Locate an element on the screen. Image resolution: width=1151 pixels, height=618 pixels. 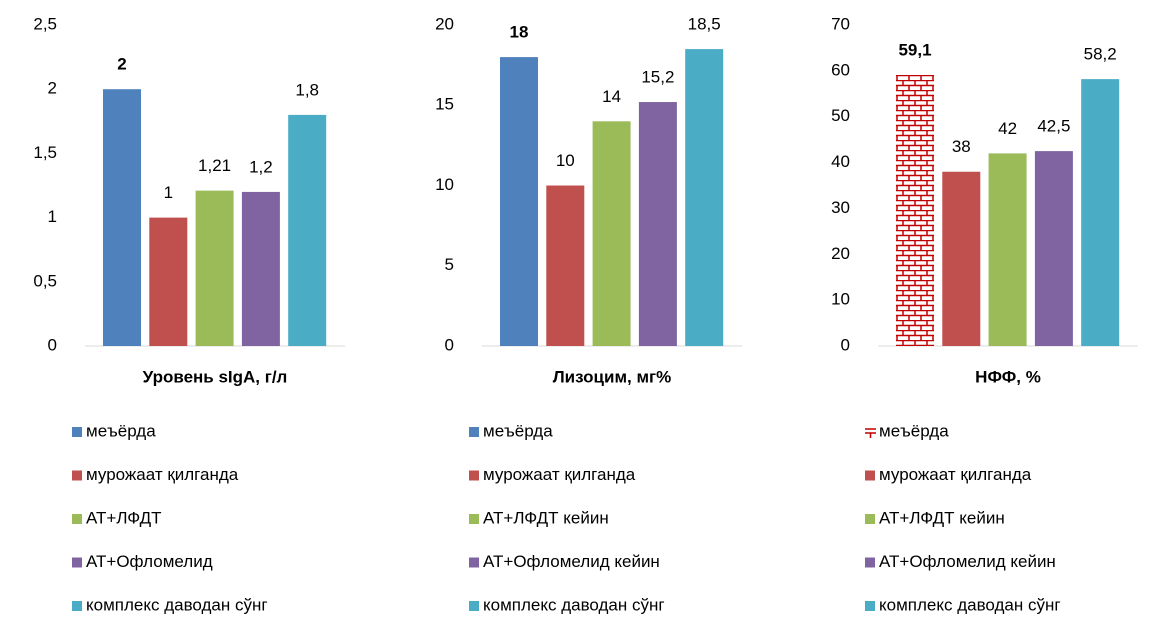
data-label: 1,8 is located at coordinates (307, 89).